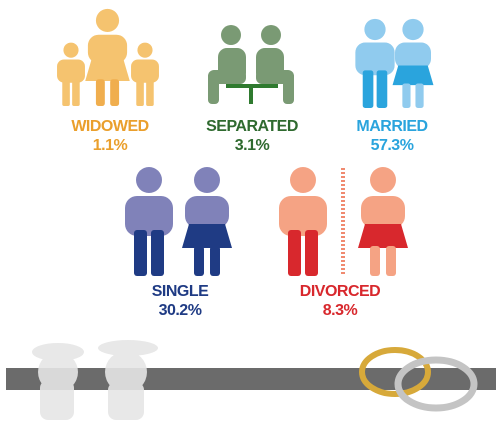 The height and width of the screenshot is (425, 500). What do you see at coordinates (340, 310) in the screenshot?
I see `item-value: 8.3%` at bounding box center [340, 310].